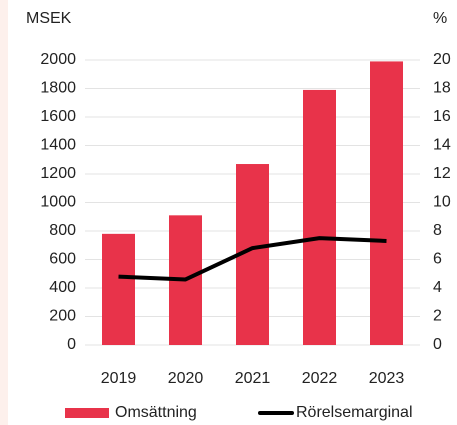  What do you see at coordinates (252, 259) in the screenshot?
I see `line` at bounding box center [252, 259].